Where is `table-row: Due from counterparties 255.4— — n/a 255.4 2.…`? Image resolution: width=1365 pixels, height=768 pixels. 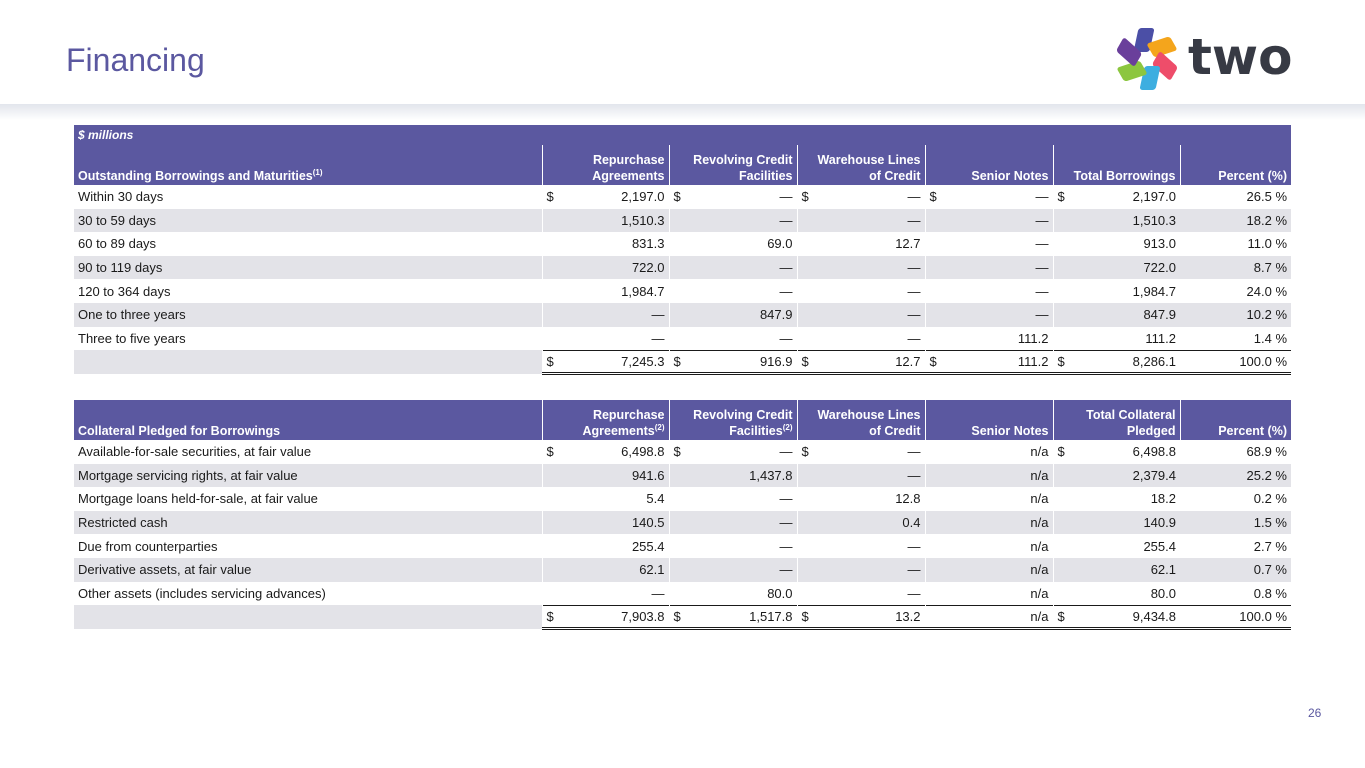
table-row: Due from counterparties 255.4— — n/a 255.4 2.… is located at coordinates (682, 546).